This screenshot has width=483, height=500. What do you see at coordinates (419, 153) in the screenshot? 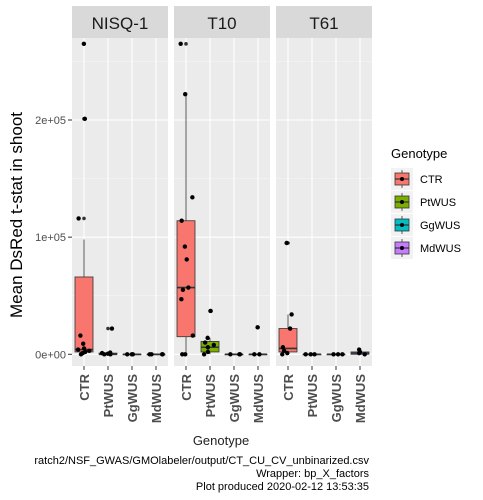
I see `legend-title: Genotype` at bounding box center [419, 153].